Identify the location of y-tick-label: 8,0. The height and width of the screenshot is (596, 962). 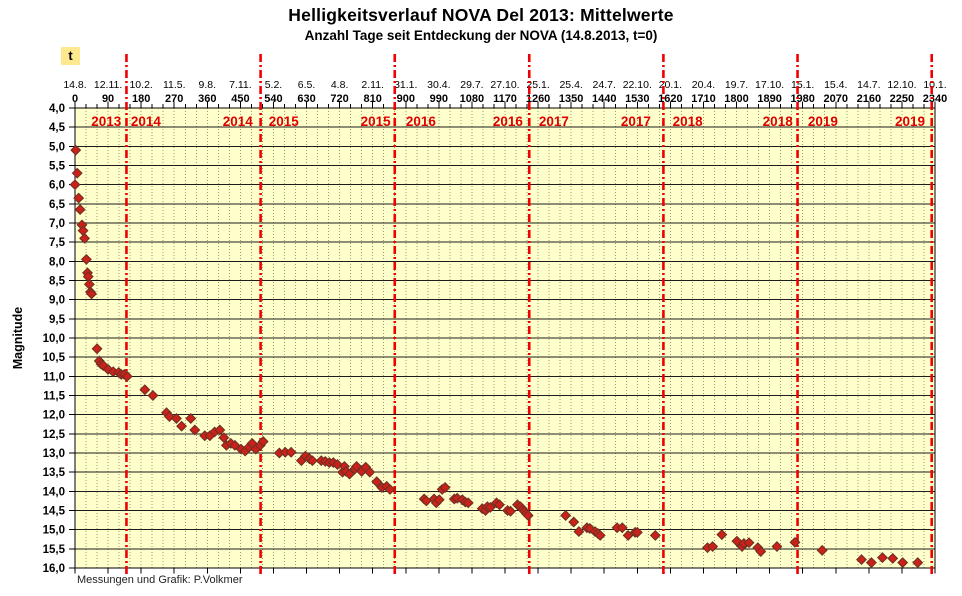
(57, 262).